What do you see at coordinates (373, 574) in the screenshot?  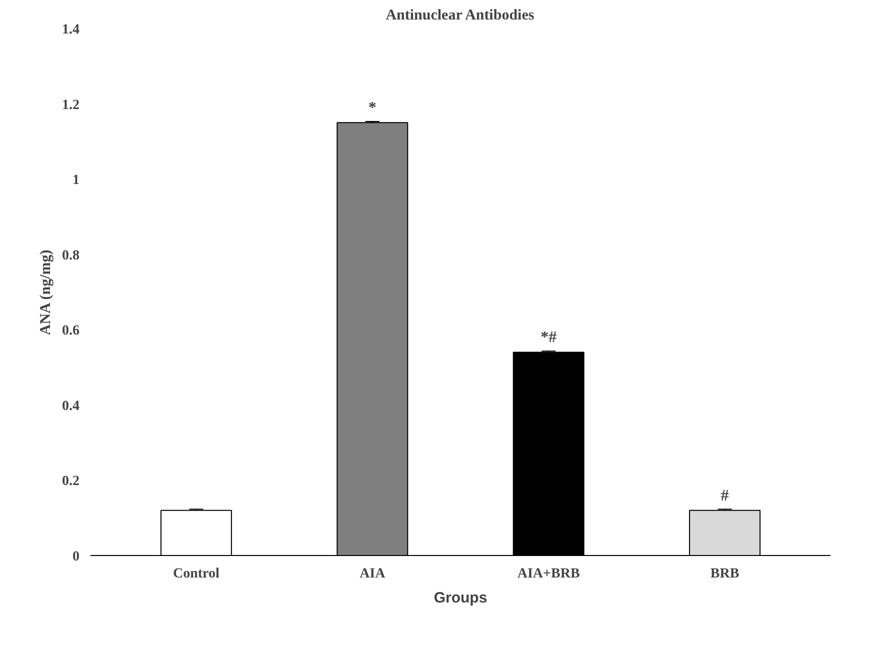 I see `x-tick-label: AIA` at bounding box center [373, 574].